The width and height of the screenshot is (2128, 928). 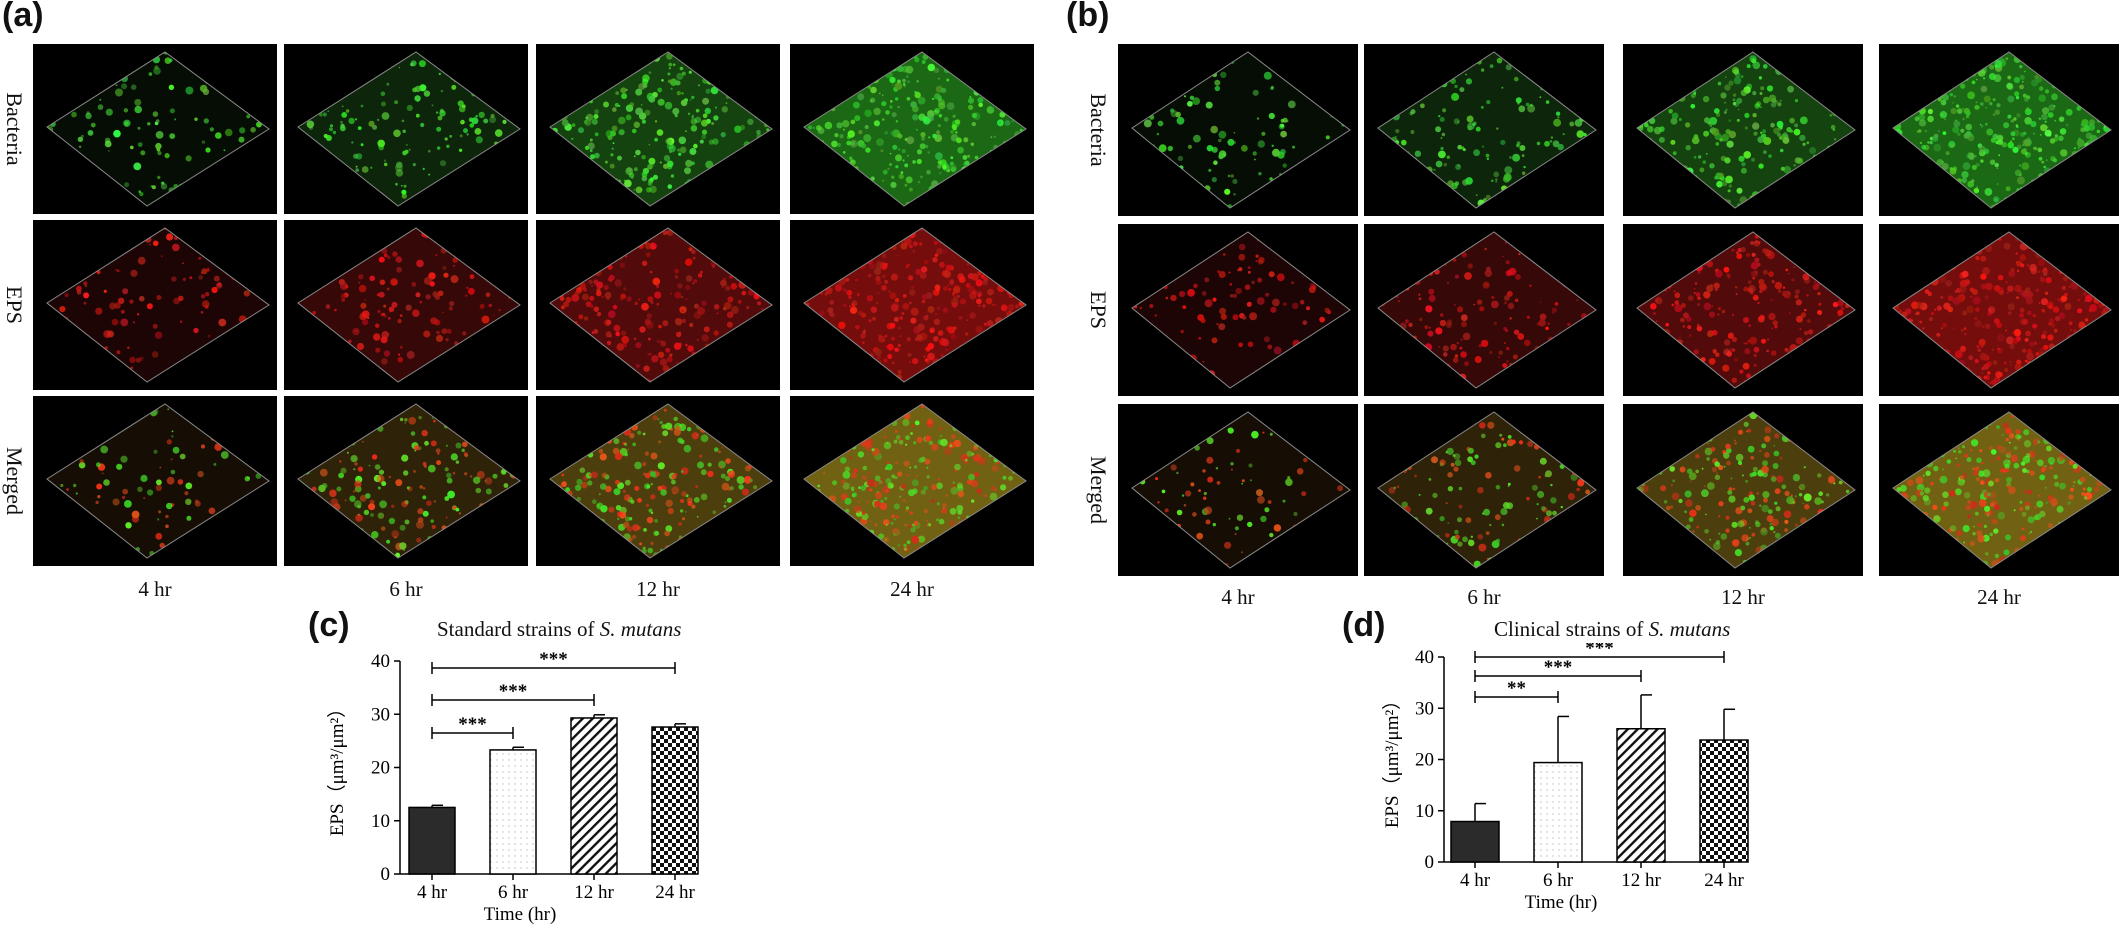 I want to click on panel-c-letter: (c), so click(x=329, y=625).